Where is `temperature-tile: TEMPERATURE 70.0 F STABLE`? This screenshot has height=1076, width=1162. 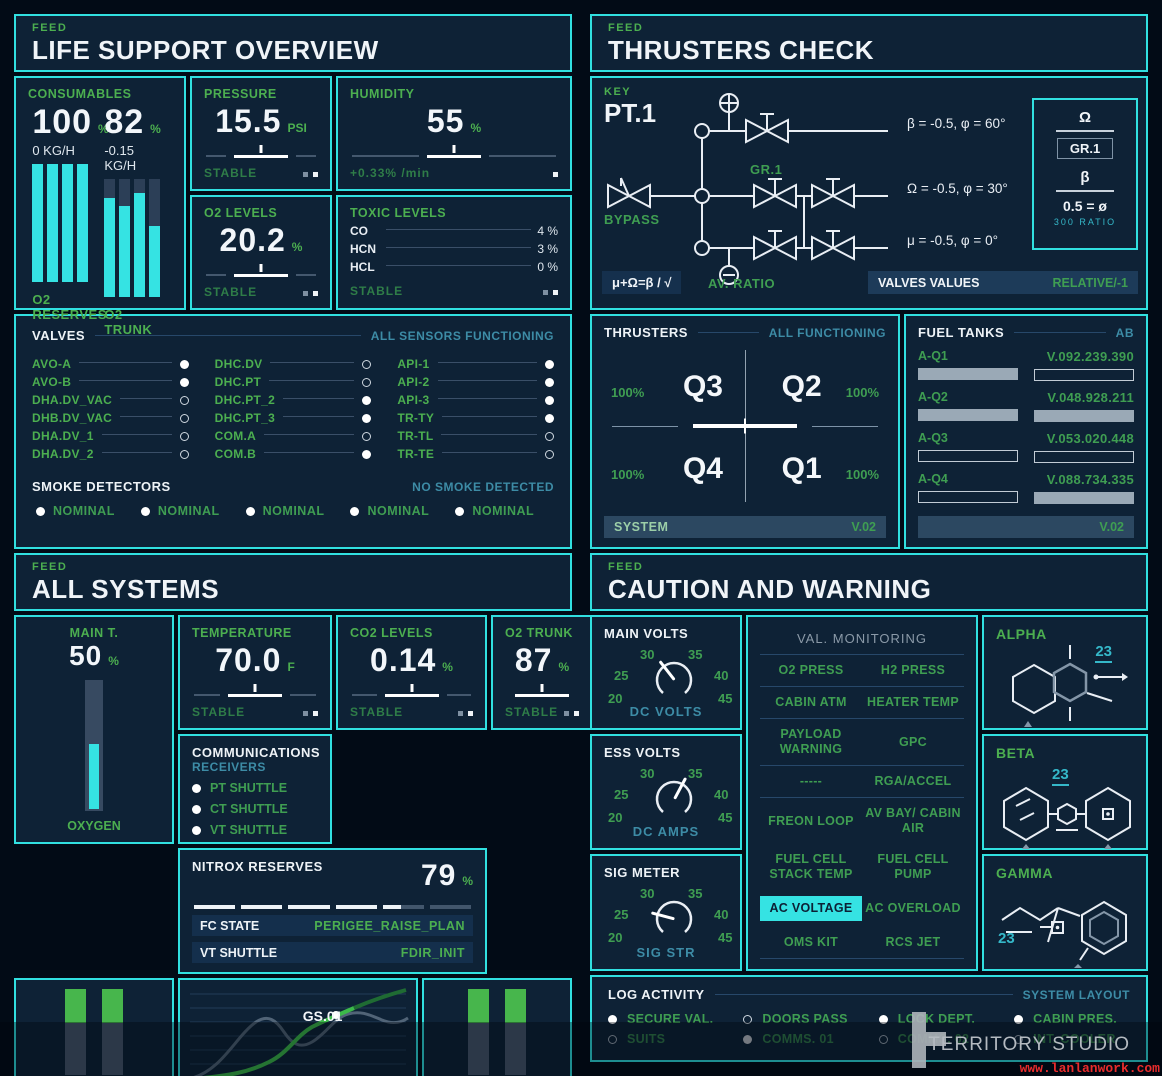
temperature-tile: TEMPERATURE 70.0 F STABLE is located at coordinates (255, 672).